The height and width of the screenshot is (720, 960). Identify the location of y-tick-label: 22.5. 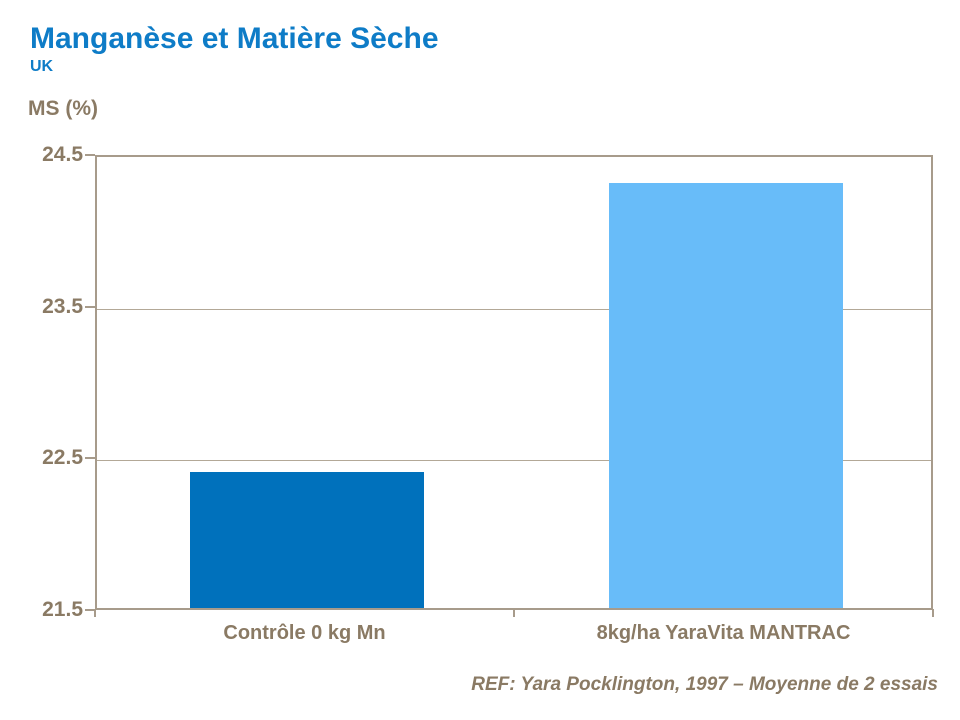
(62, 457).